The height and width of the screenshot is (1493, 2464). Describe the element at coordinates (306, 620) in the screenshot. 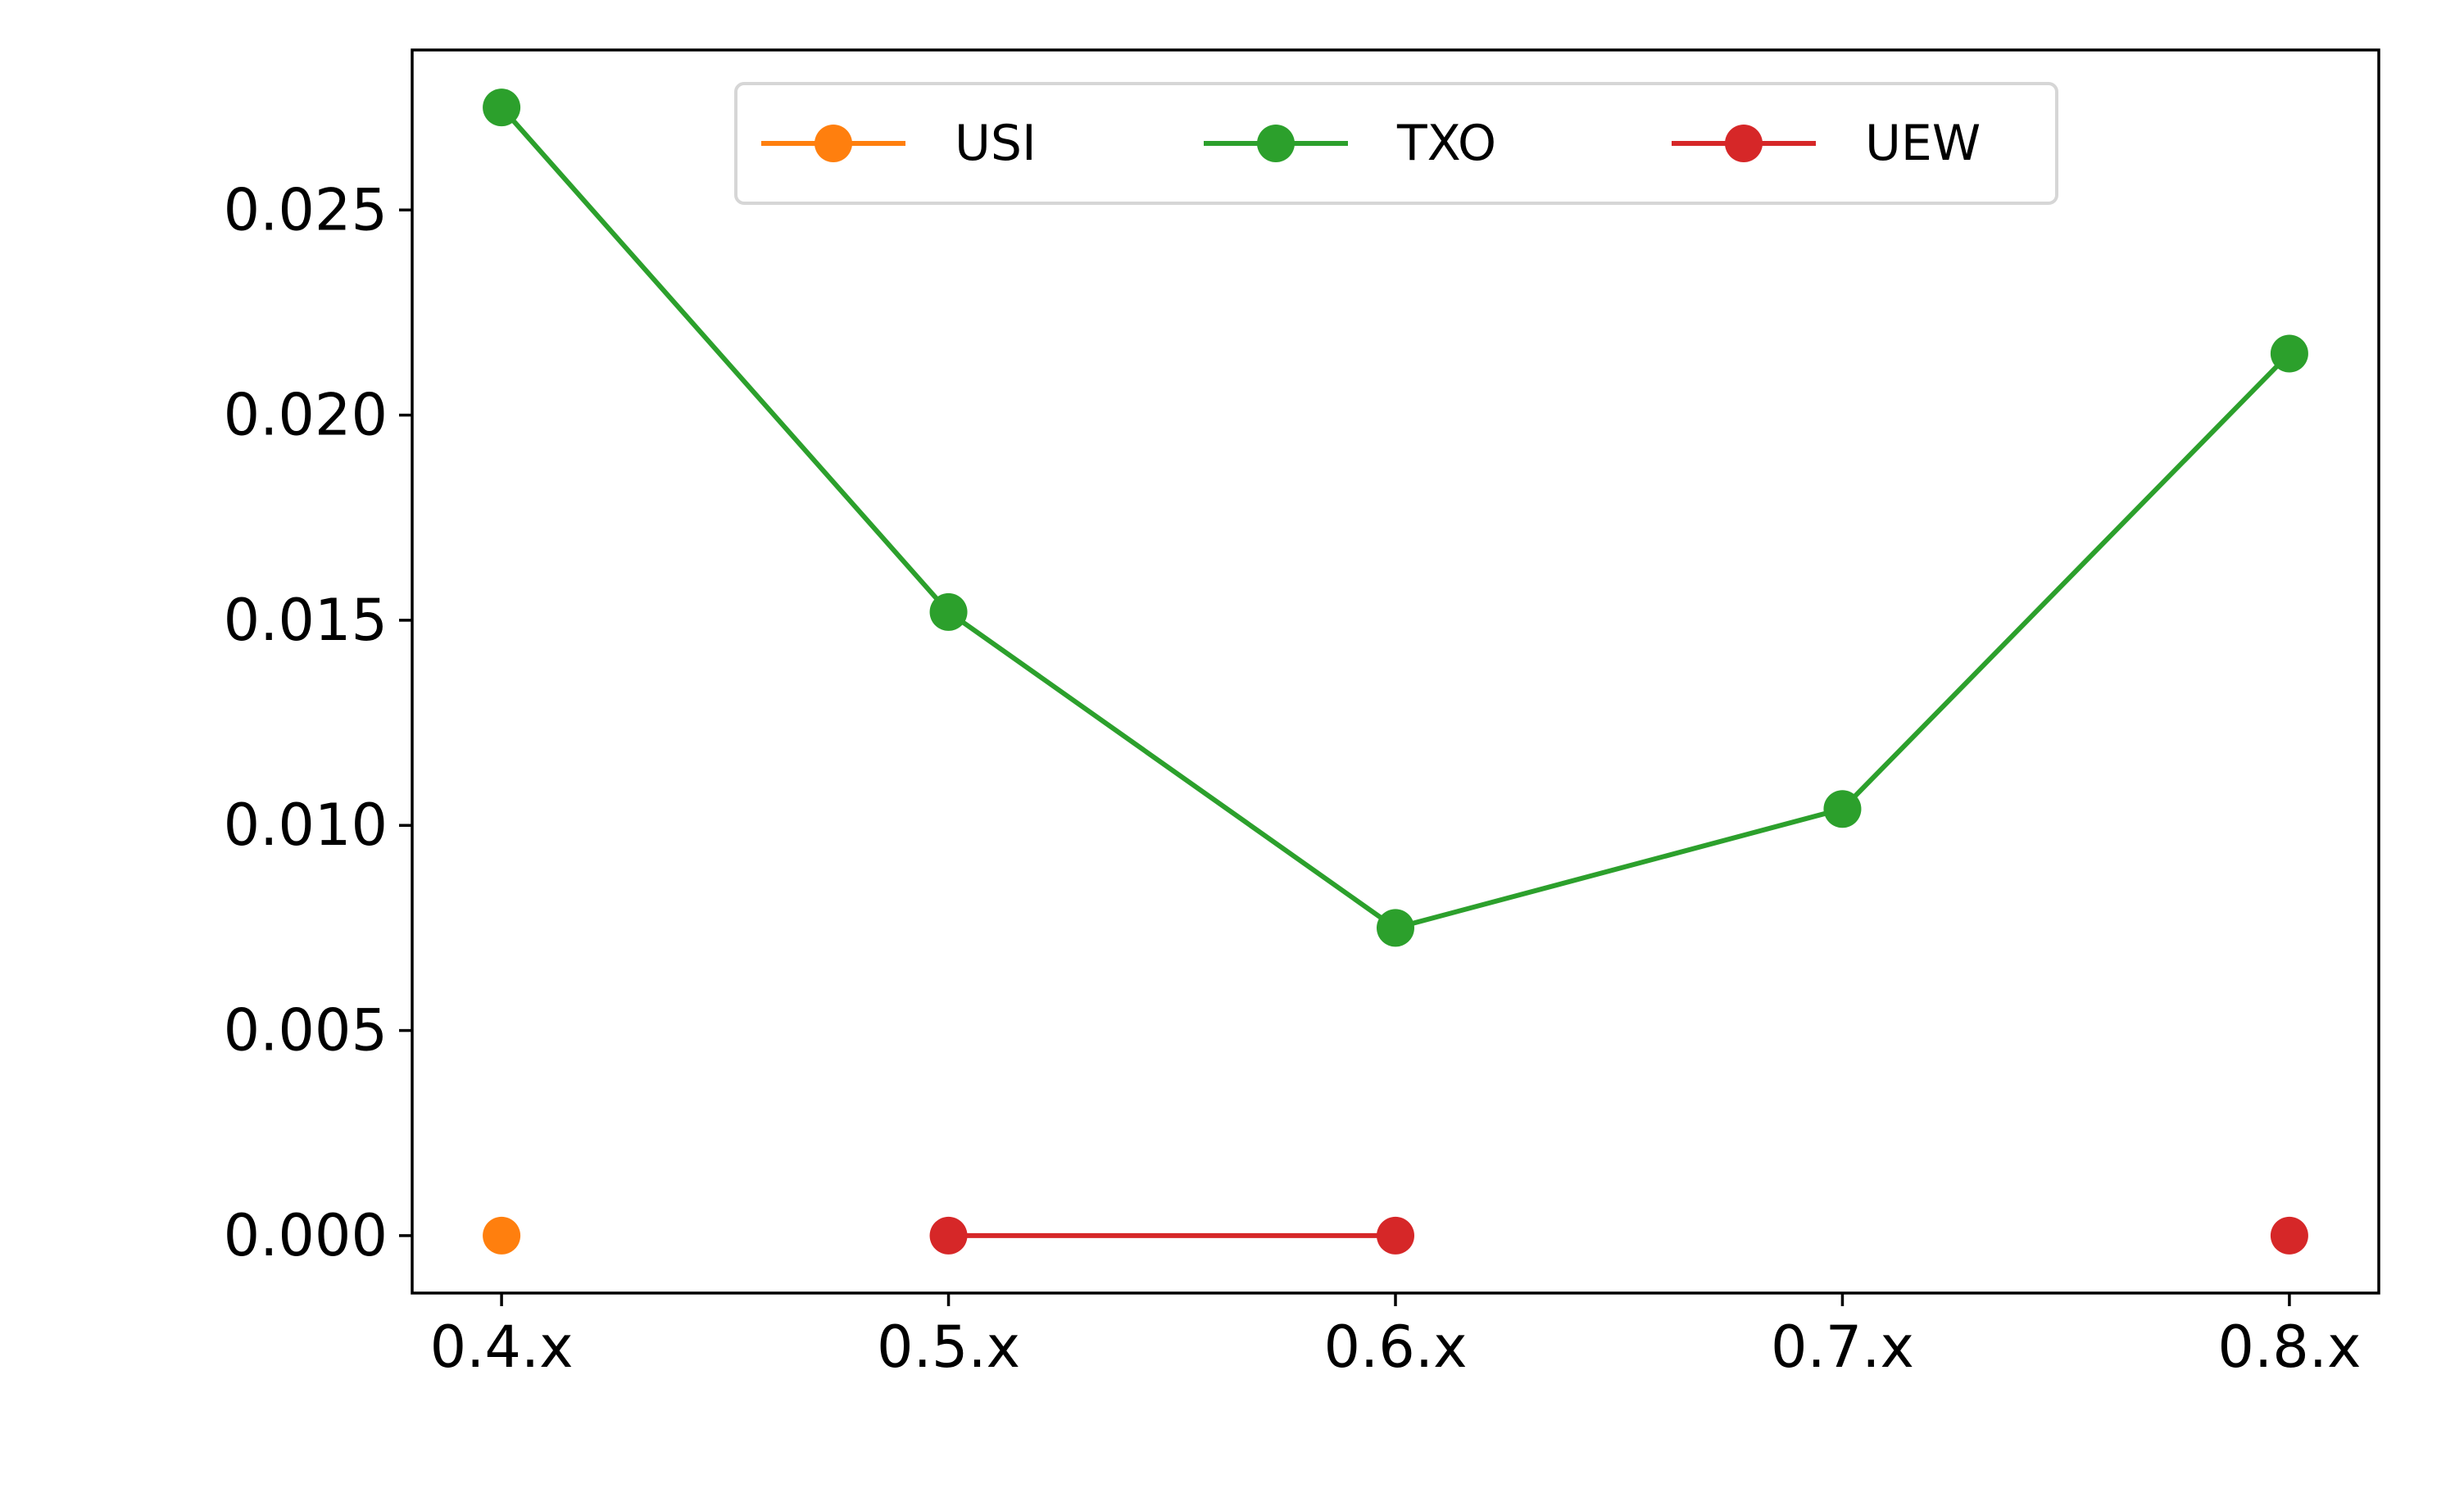

I see `y-tick-label: 0.015` at that location.